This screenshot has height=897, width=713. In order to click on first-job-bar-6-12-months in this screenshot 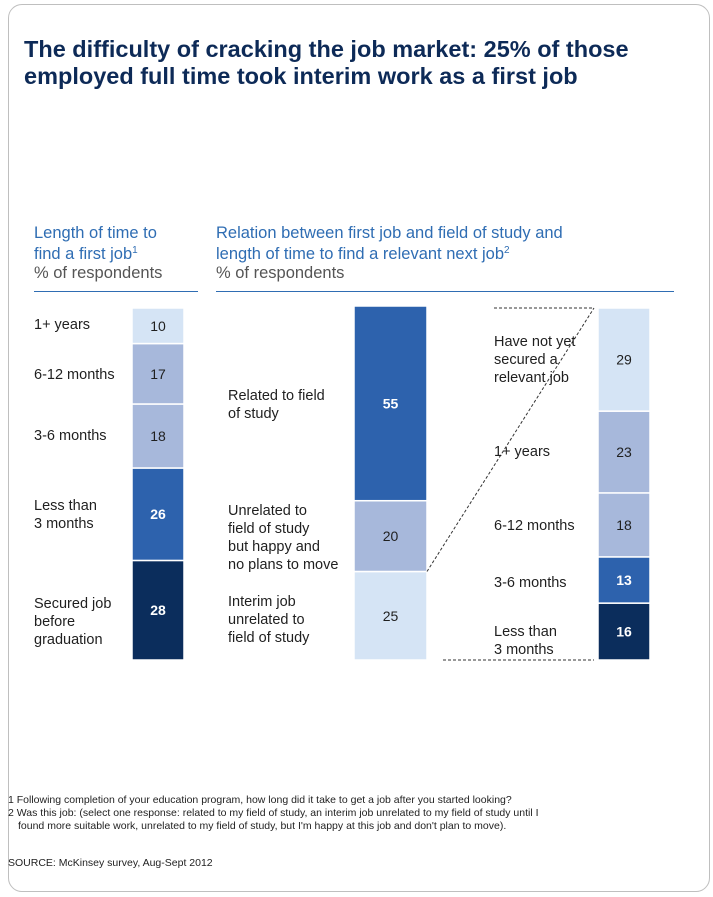, I will do `click(158, 373)`.